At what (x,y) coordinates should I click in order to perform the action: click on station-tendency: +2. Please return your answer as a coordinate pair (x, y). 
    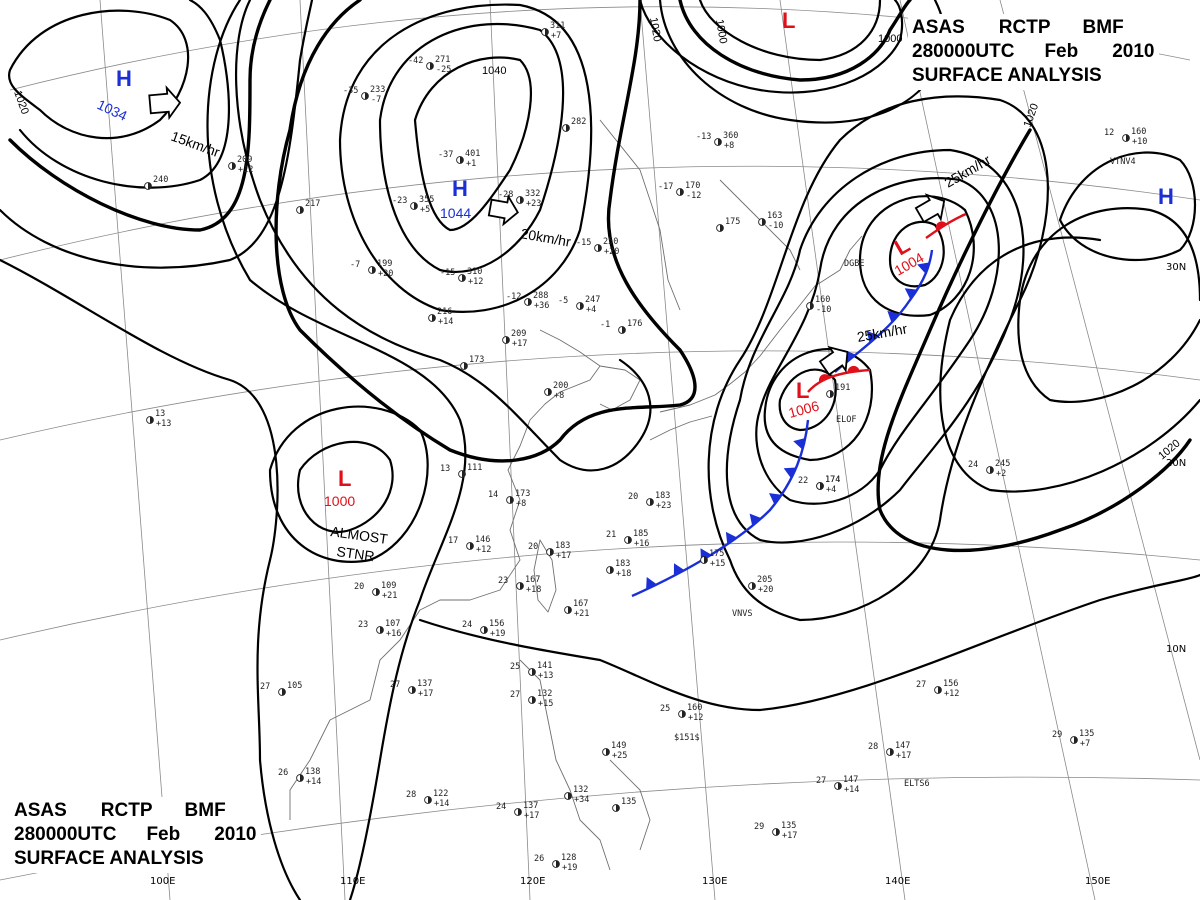
    Looking at the image, I should click on (1001, 474).